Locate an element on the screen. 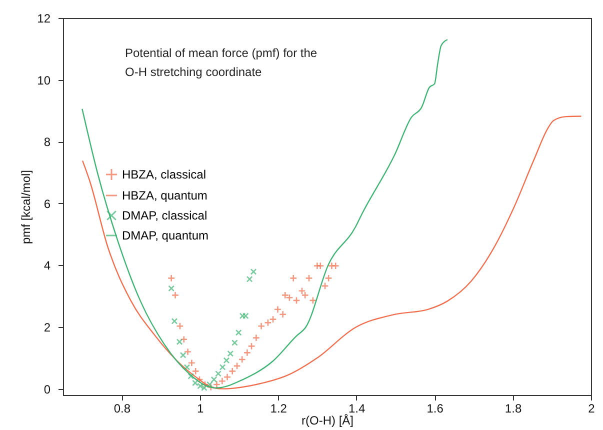 This screenshot has width=603, height=430. y-tick-label: 12 is located at coordinates (44, 19).